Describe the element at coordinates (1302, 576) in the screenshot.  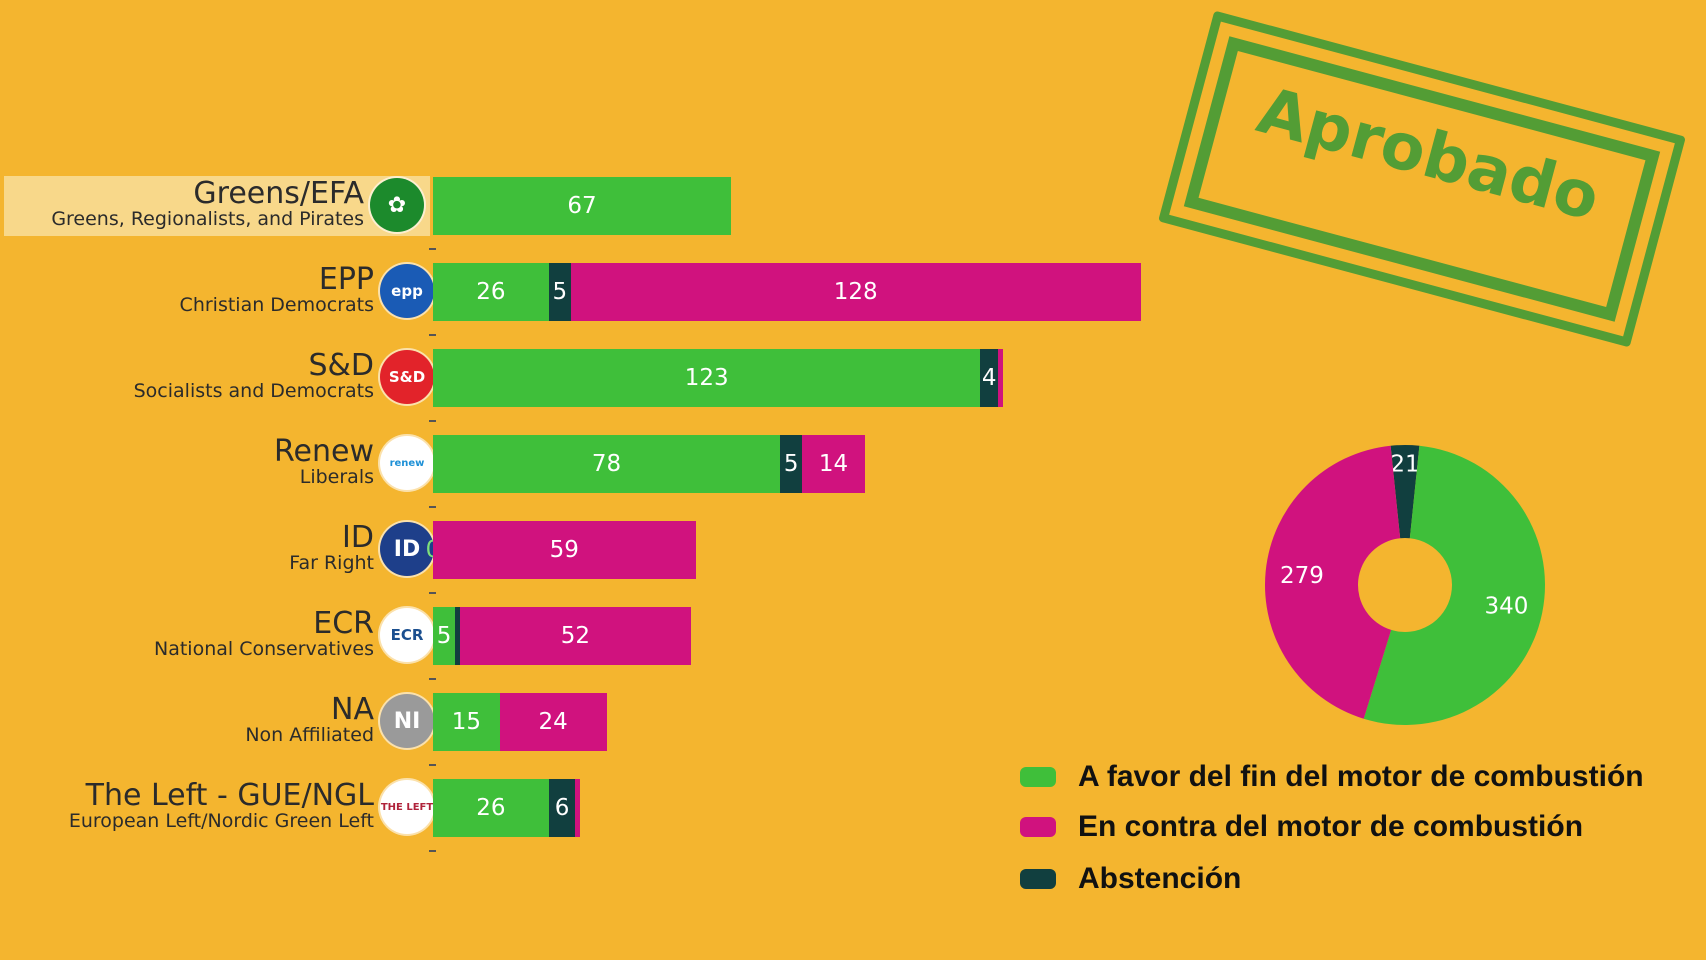
I see `donut-label: 279` at that location.